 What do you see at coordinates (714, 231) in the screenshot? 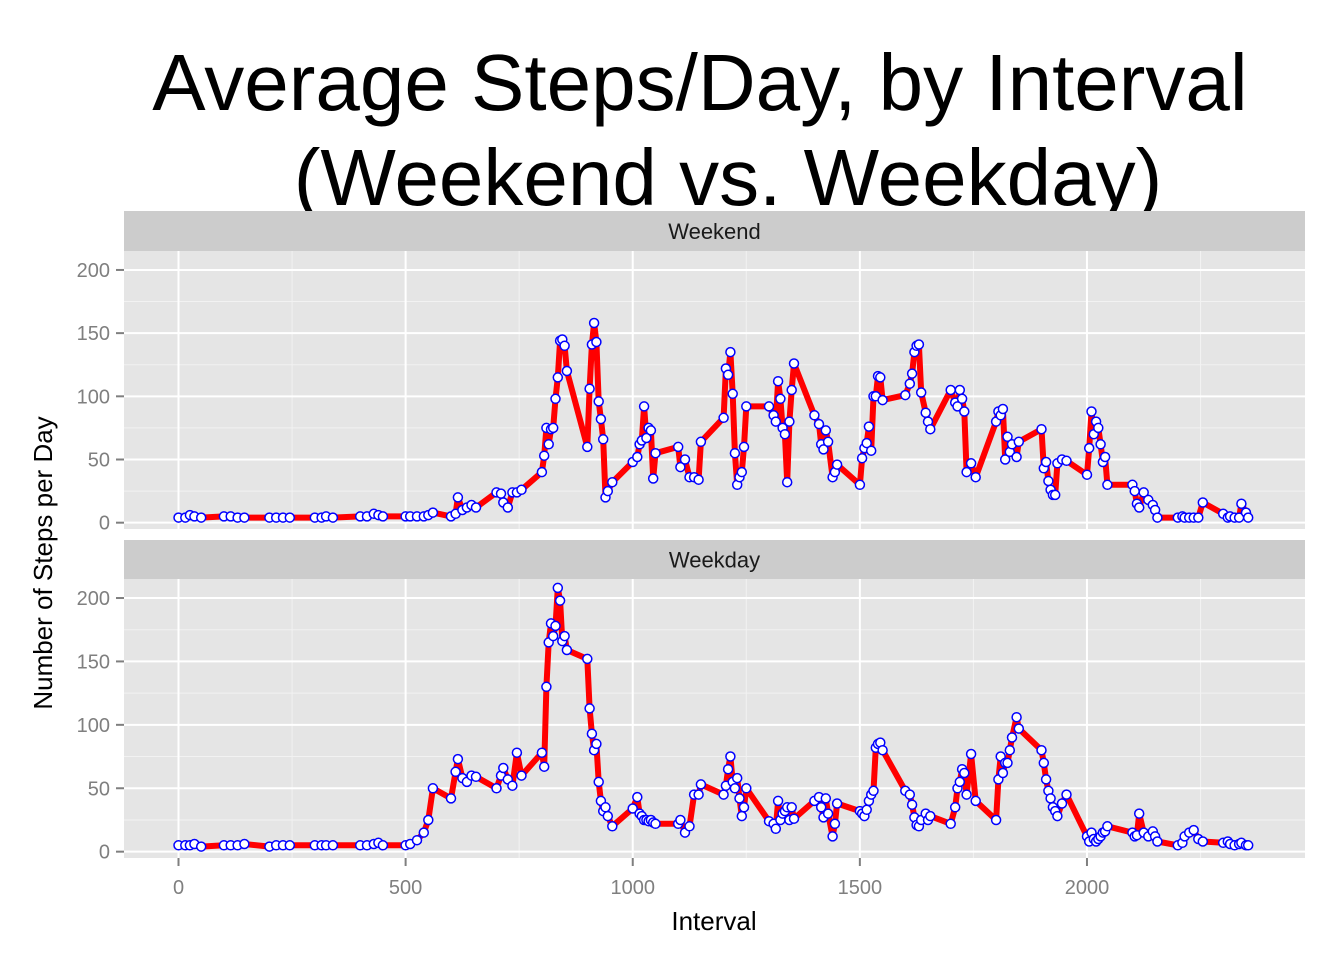
I see `facet-strip` at bounding box center [714, 231].